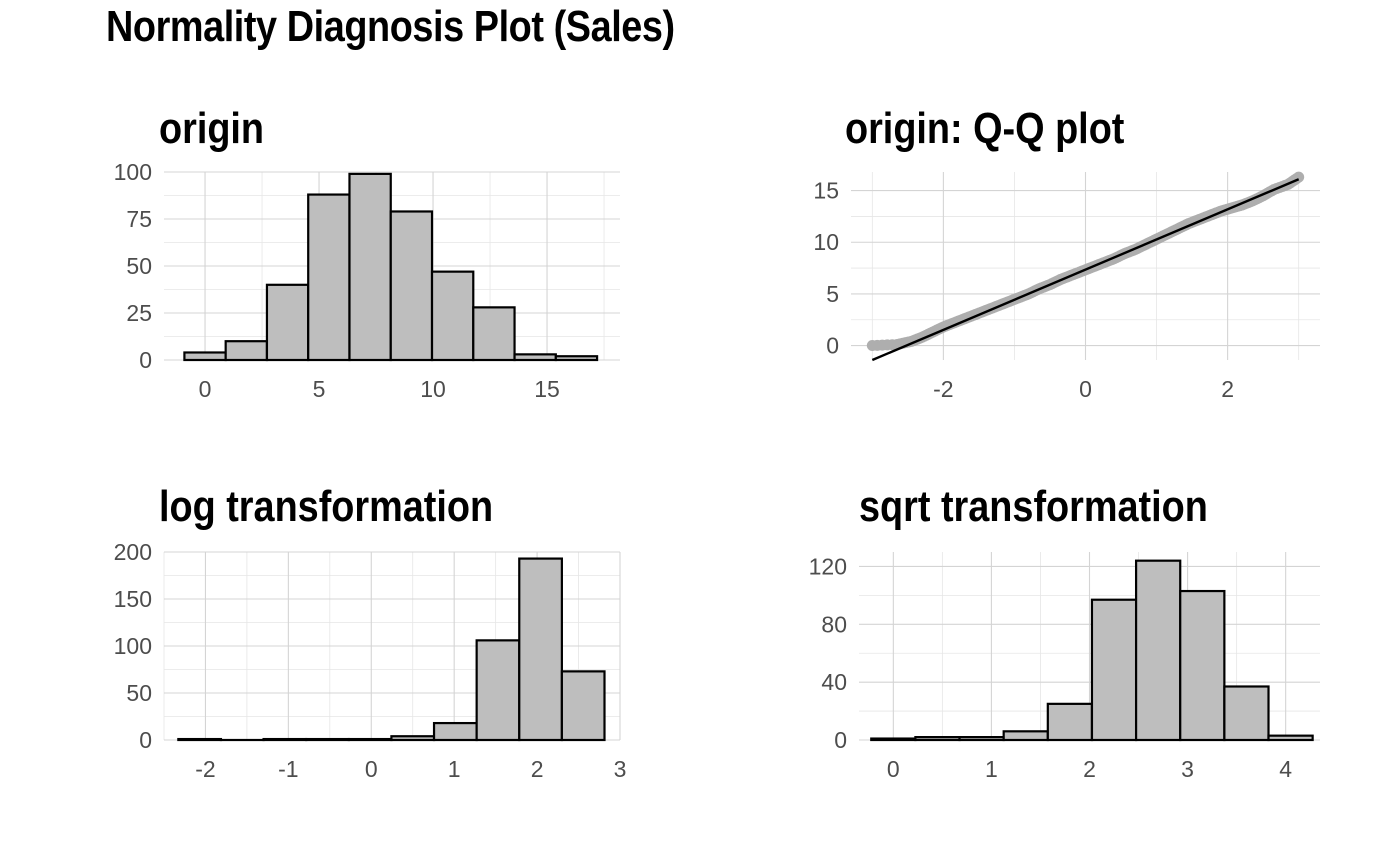 The image size is (1400, 866). Describe the element at coordinates (211, 127) in the screenshot. I see `panel-title: origin` at that location.